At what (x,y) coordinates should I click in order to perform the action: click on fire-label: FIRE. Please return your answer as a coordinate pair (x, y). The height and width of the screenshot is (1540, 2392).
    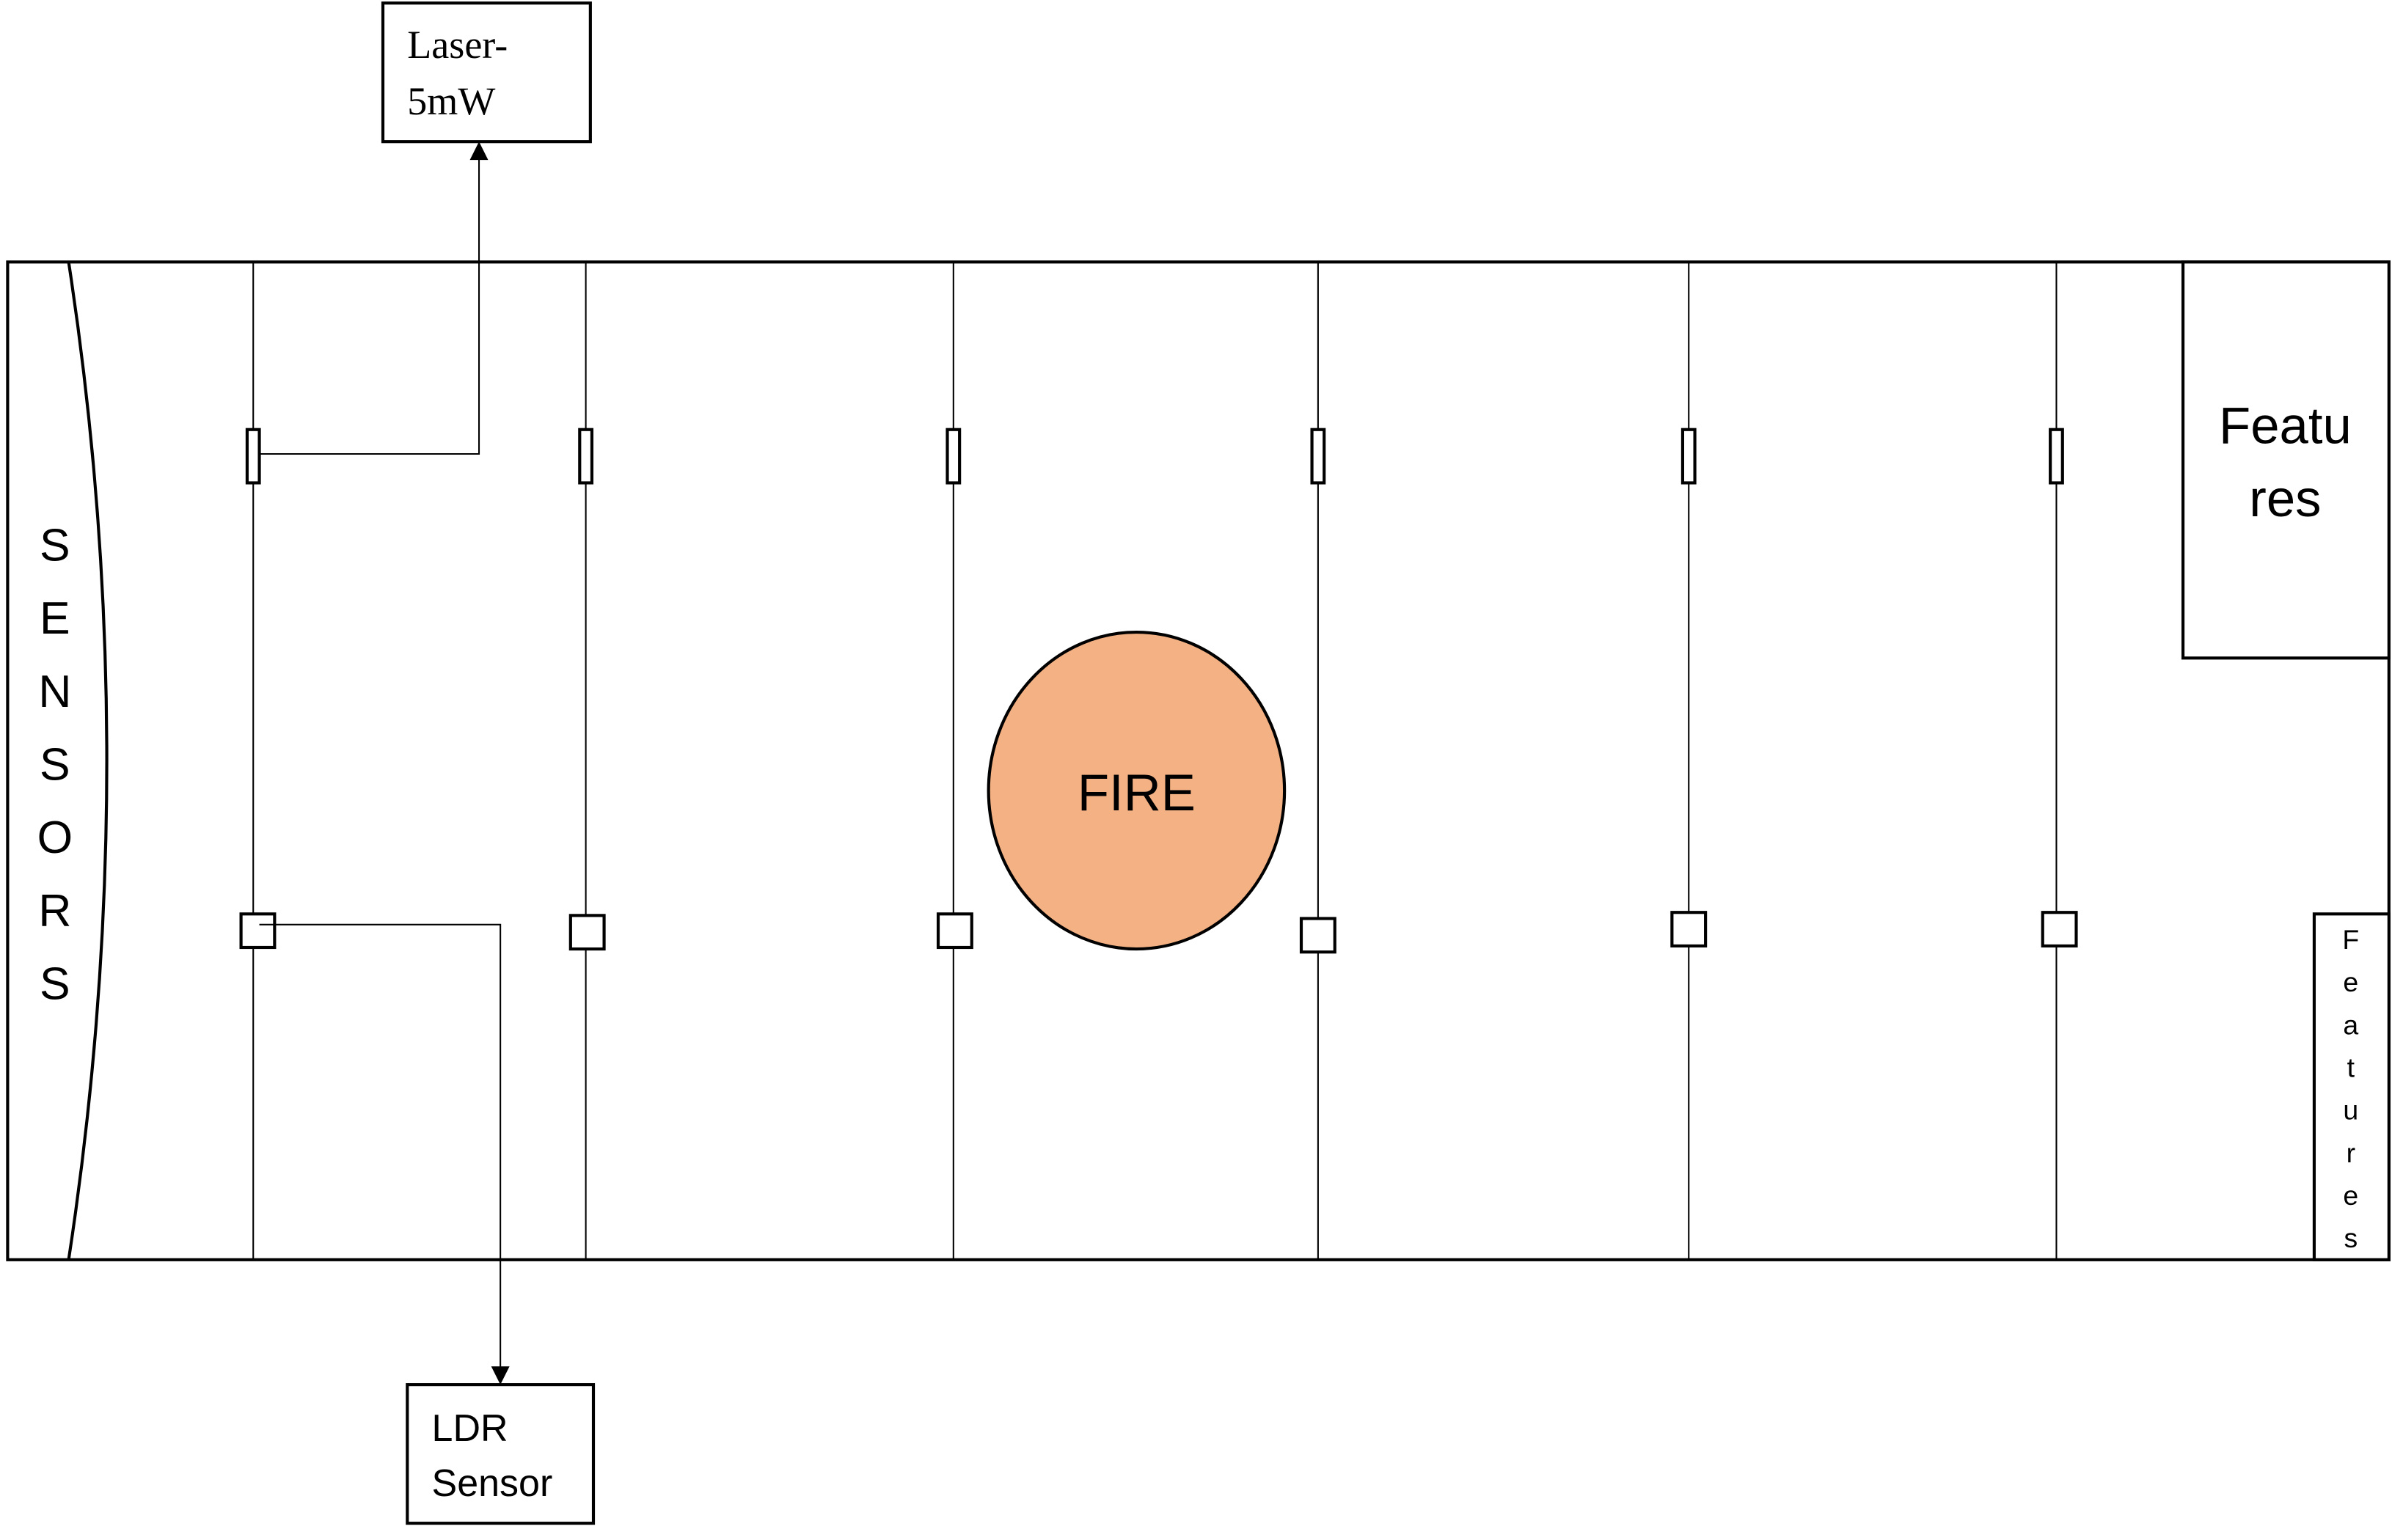
    Looking at the image, I should click on (1137, 792).